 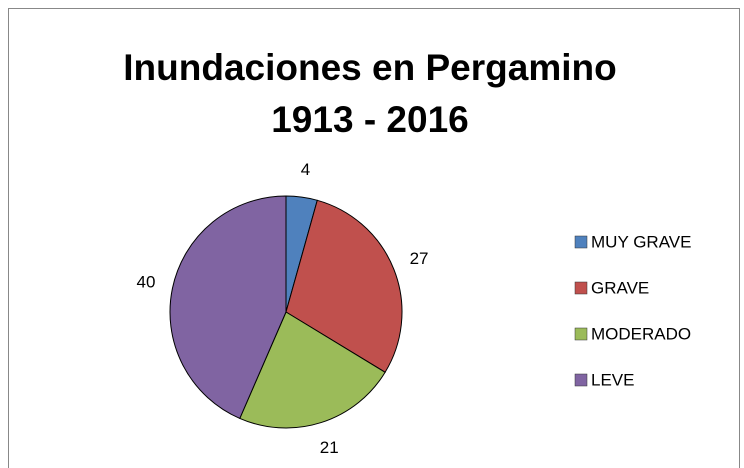 What do you see at coordinates (612, 379) in the screenshot?
I see `legend-label: LEVE` at bounding box center [612, 379].